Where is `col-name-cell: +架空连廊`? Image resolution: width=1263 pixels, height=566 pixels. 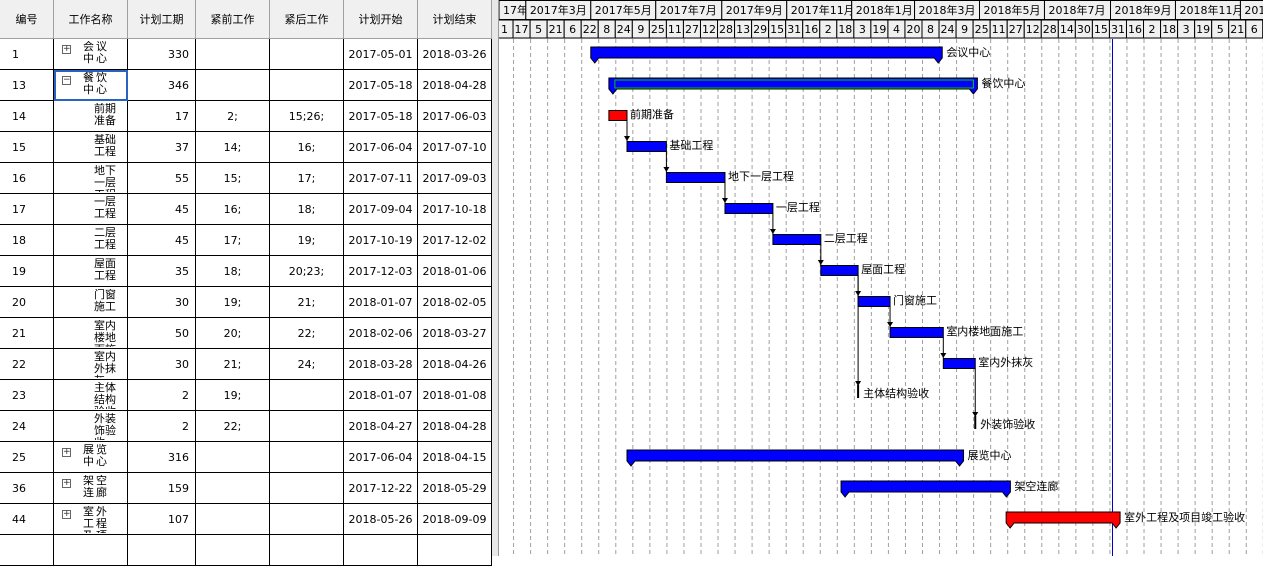
col-name-cell: +架空连廊 is located at coordinates (91, 488).